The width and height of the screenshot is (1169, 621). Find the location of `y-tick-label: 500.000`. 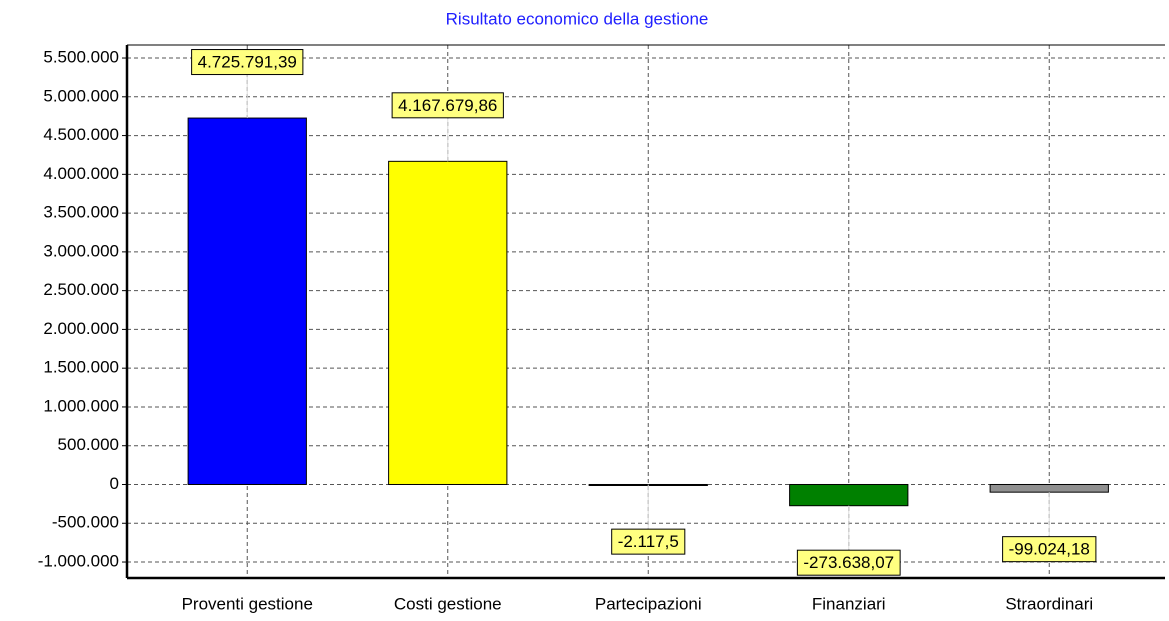

y-tick-label: 500.000 is located at coordinates (88, 444).